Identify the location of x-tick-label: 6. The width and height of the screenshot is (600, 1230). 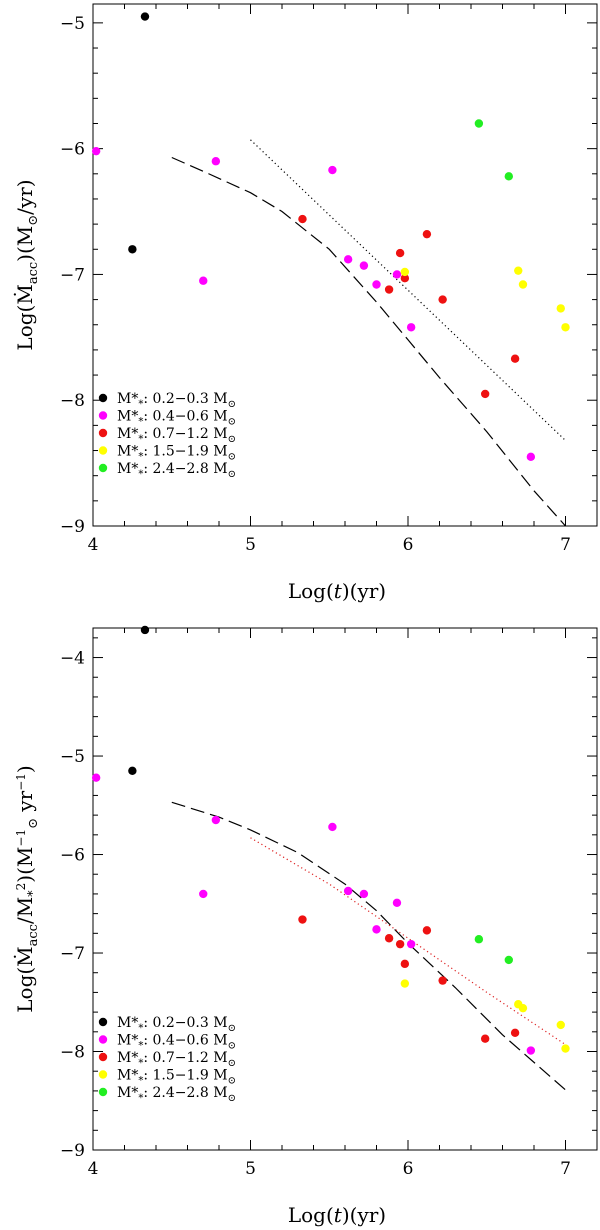
(408, 545).